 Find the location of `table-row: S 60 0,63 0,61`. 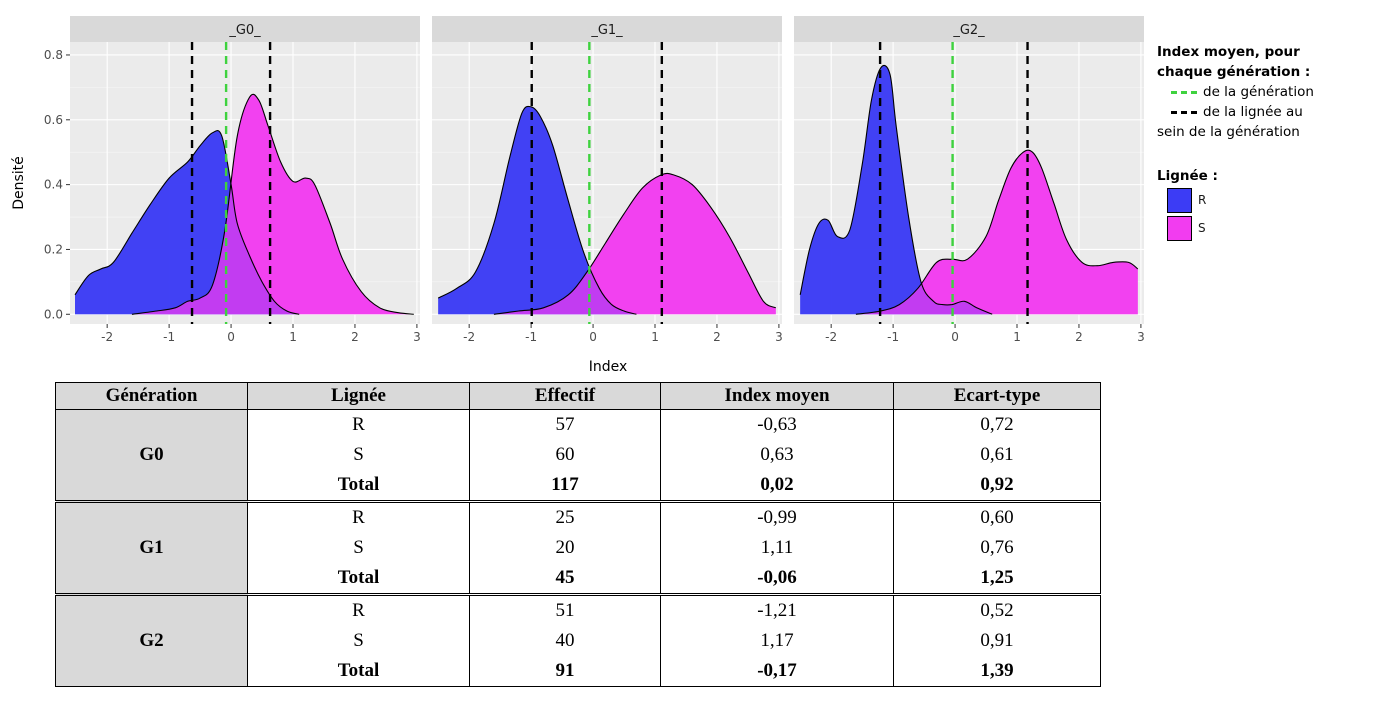

table-row: S 60 0,63 0,61 is located at coordinates (578, 455).